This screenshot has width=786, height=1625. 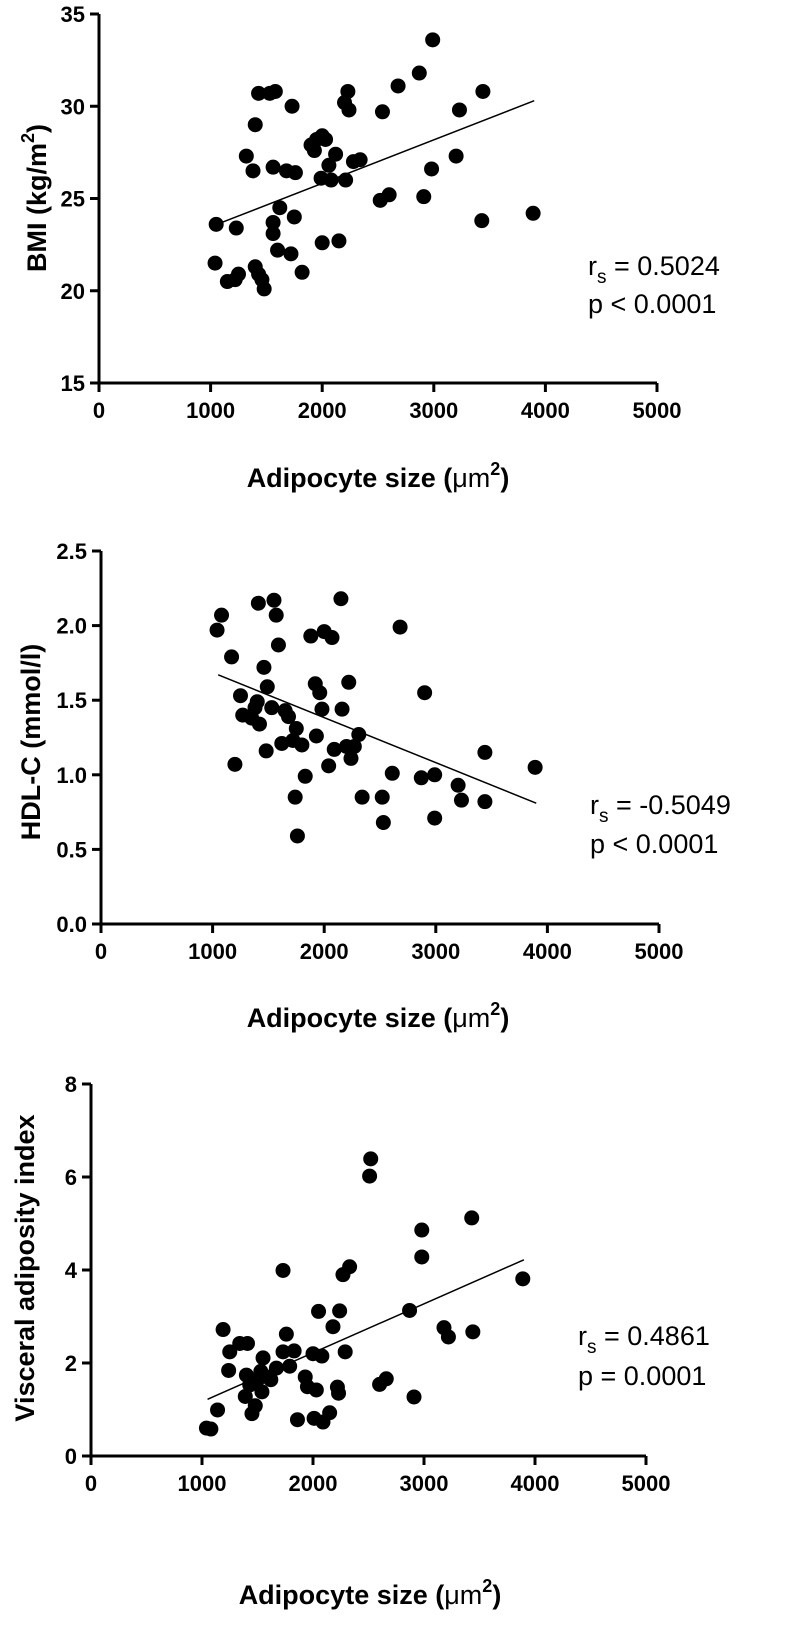 What do you see at coordinates (202, 1483) in the screenshot?
I see `vai-x-tick-label: 1000` at bounding box center [202, 1483].